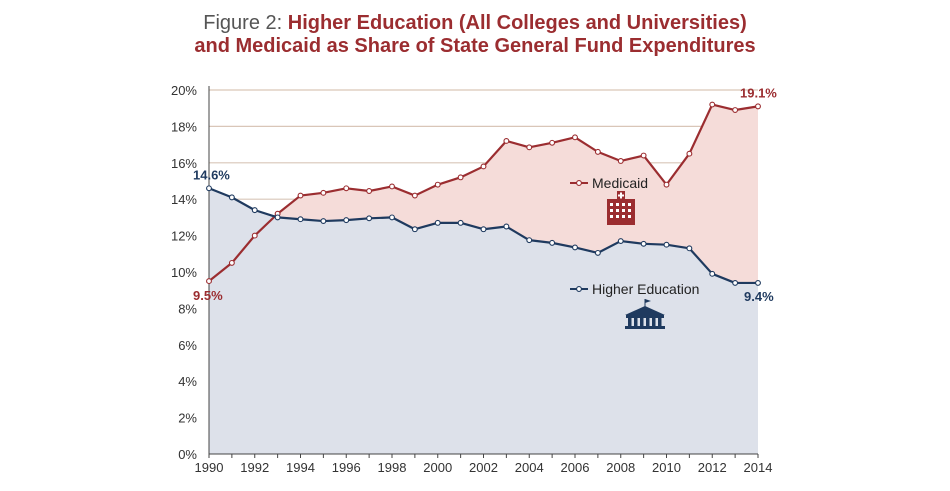  I want to click on y-tick-label: 20%, so click(184, 90).